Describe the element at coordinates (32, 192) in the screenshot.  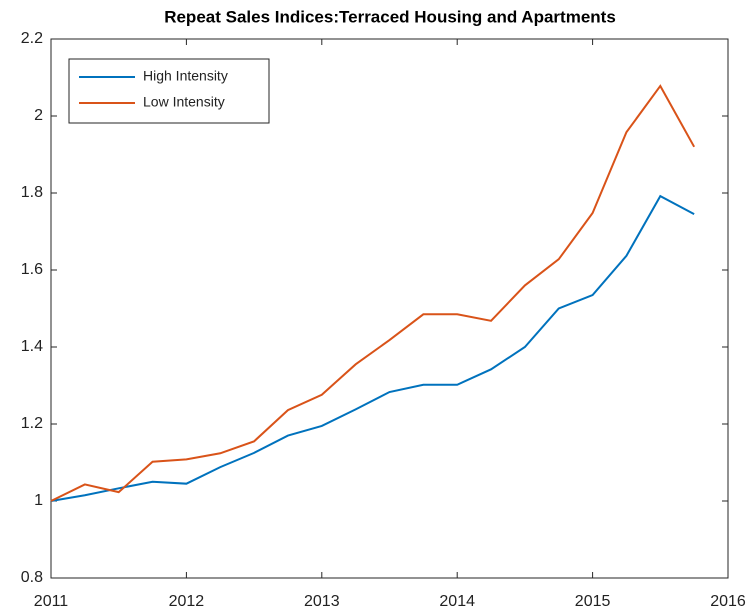
I see `y-tick-label: 1.8` at that location.